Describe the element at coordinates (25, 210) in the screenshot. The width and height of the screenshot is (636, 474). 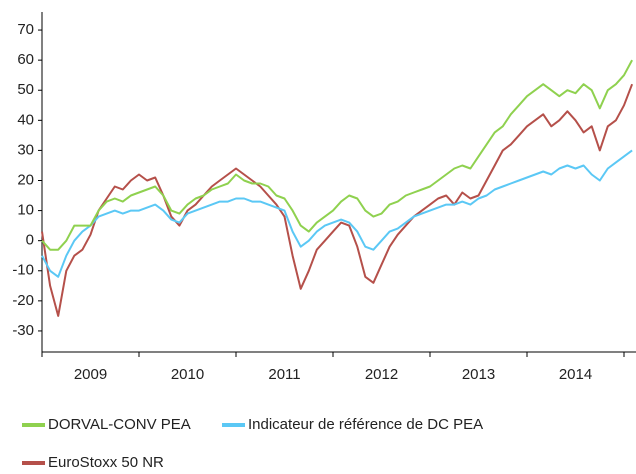
I see `y-tick-label: 10` at that location.